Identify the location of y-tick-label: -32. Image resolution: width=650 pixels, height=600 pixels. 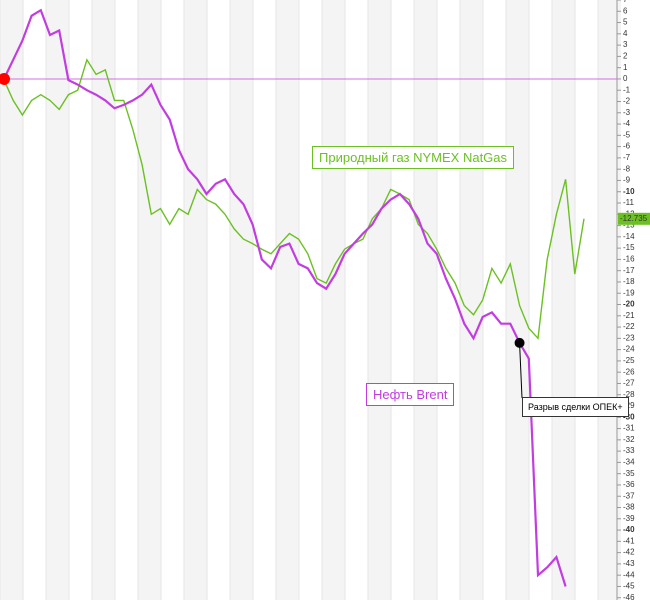
(629, 439).